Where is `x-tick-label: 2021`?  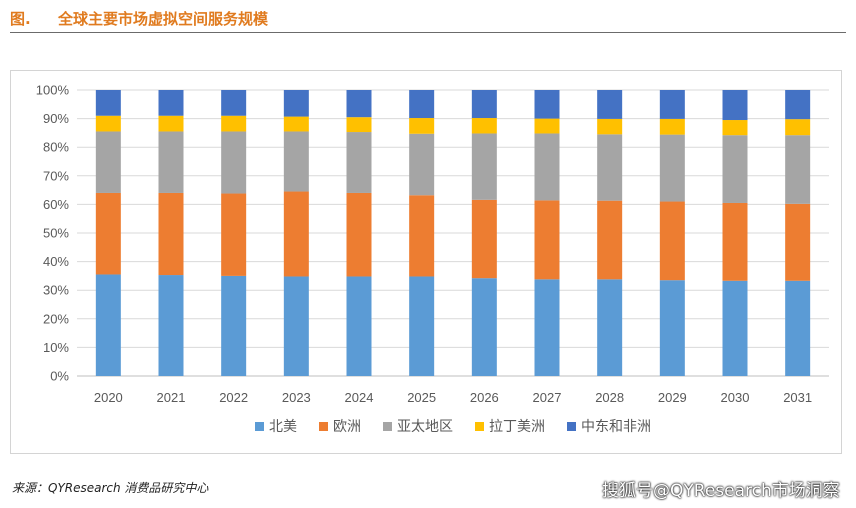 x-tick-label: 2021 is located at coordinates (171, 397).